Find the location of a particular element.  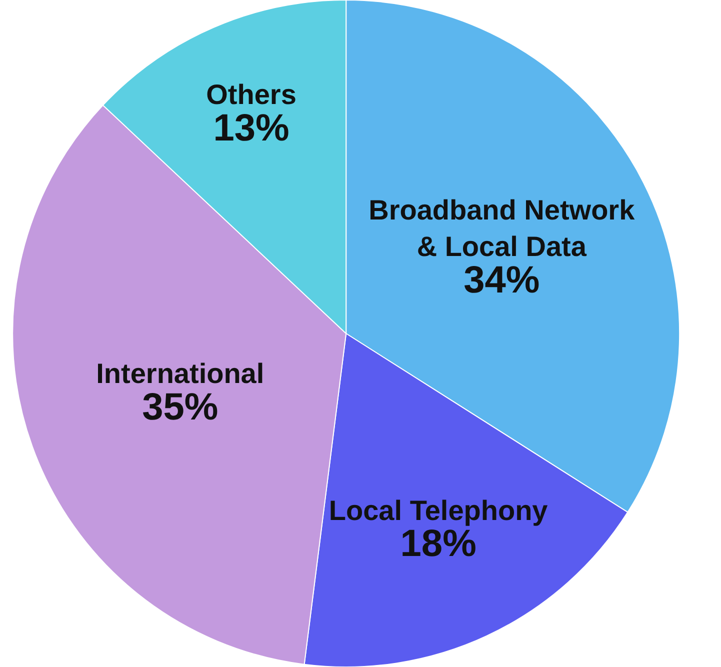

slice-label: Broadband Network & Local Data is located at coordinates (502, 228).